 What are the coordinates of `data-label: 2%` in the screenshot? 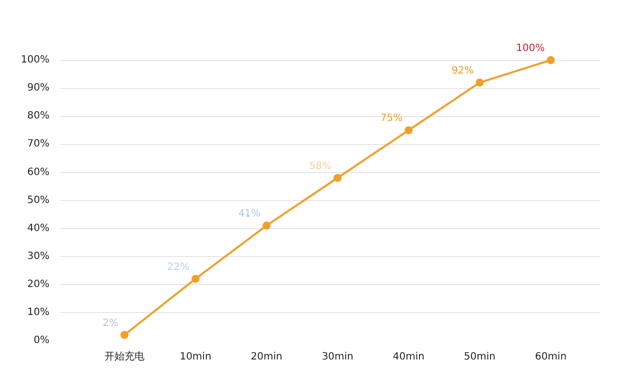 It's located at (110, 323).